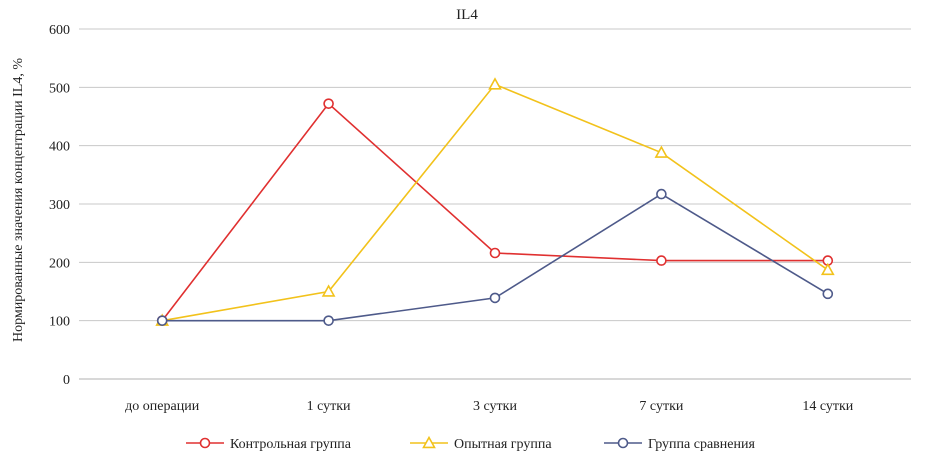  What do you see at coordinates (827, 406) in the screenshot?
I see `x-tick-label: 14 сутки` at bounding box center [827, 406].